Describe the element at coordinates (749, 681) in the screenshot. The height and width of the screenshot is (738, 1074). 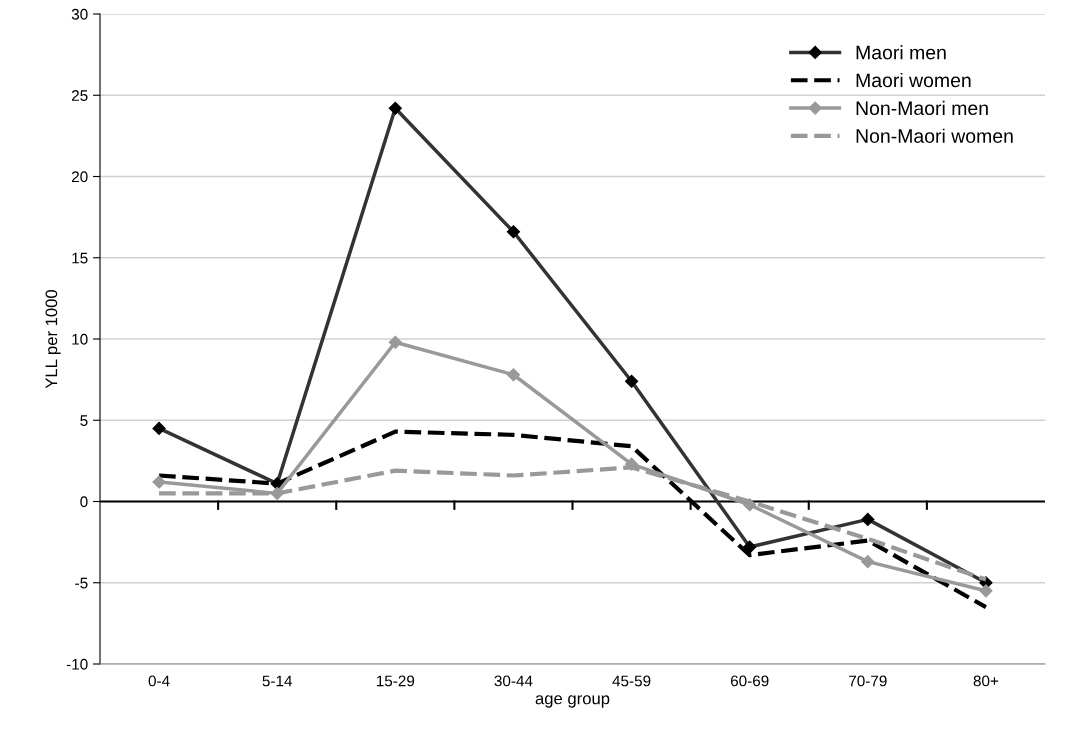
I see `x-tick-label: 60-69` at that location.